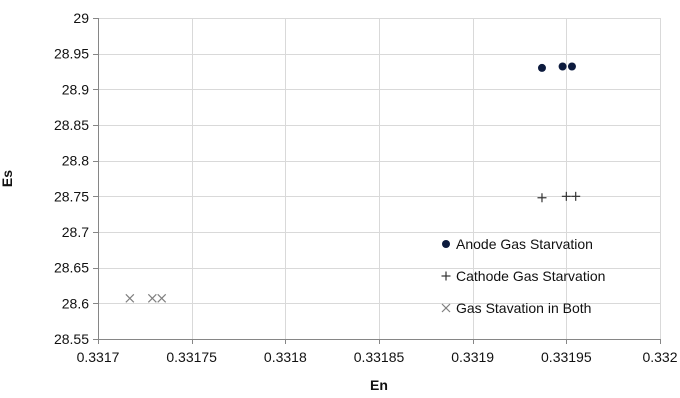  I want to click on x-tick-label: 0.3317, so click(98, 357).